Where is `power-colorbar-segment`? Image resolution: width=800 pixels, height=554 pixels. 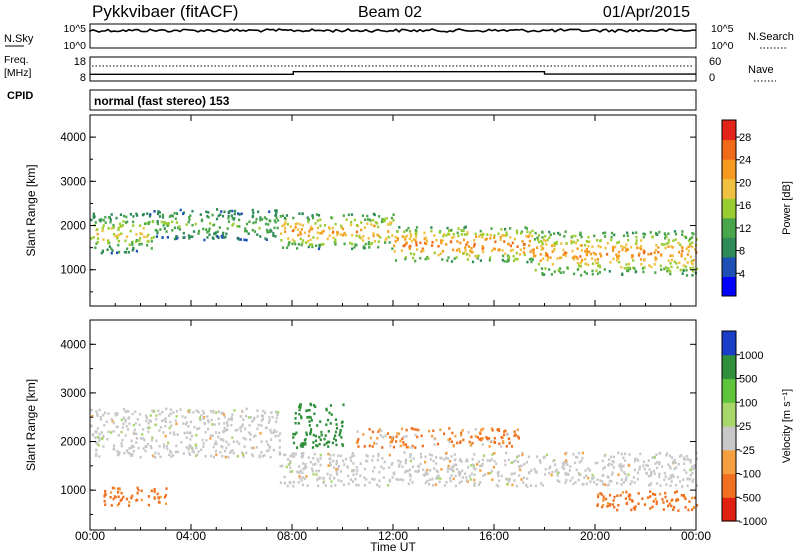 power-colorbar-segment is located at coordinates (729, 130).